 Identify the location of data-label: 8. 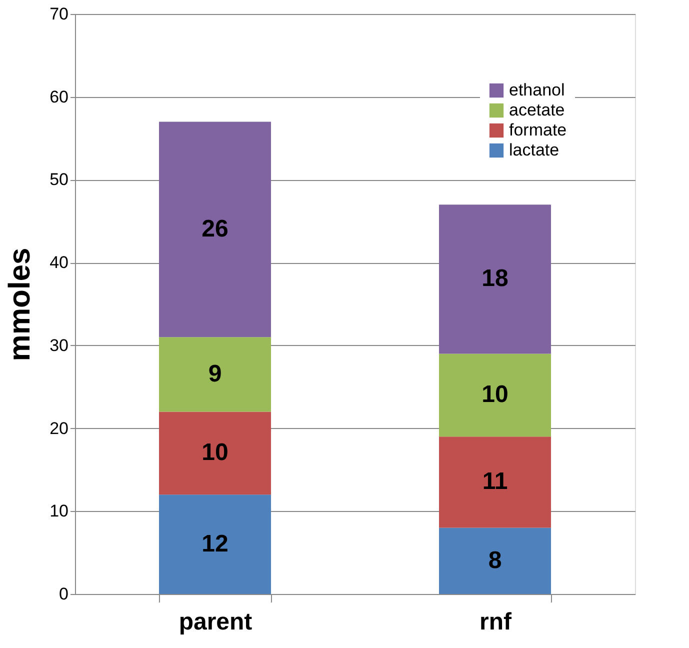
(495, 560).